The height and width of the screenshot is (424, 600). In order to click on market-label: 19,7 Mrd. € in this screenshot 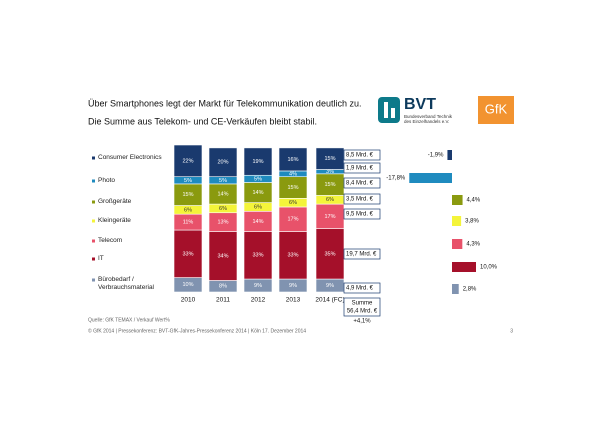, I will do `click(361, 255)`.